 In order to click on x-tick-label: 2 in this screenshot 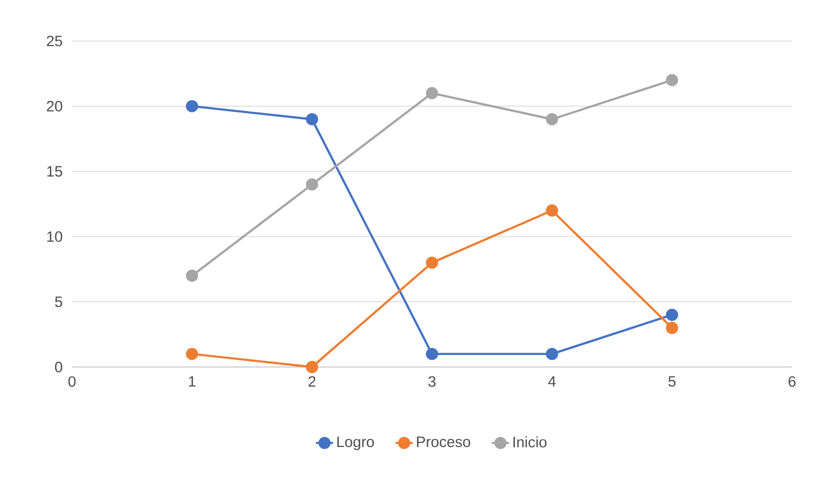, I will do `click(312, 381)`.